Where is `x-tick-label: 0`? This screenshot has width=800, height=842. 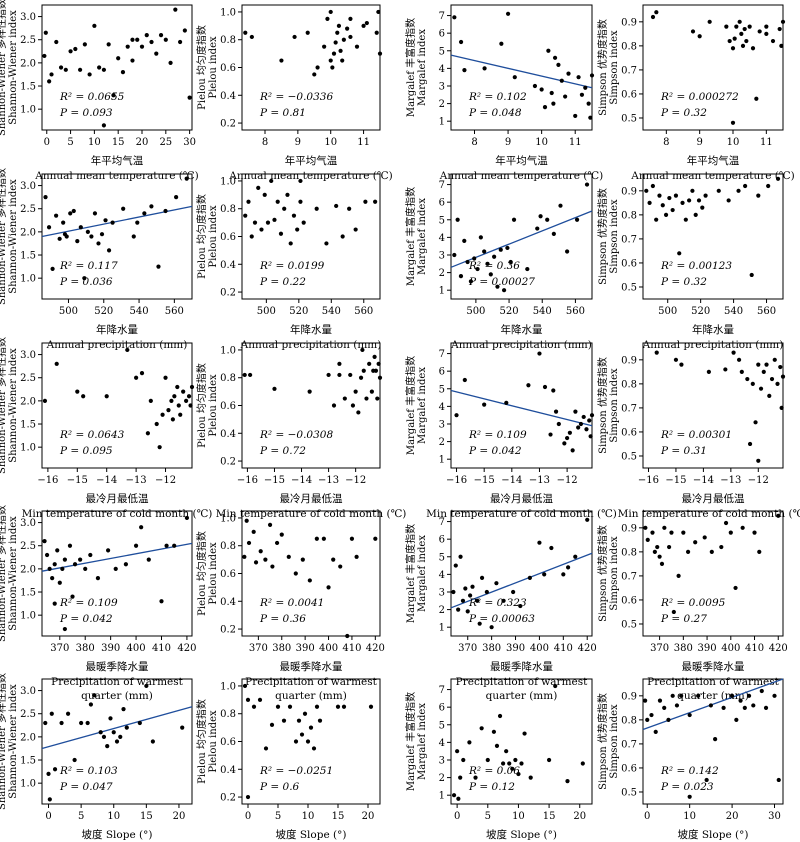
x-tick-label: 0 is located at coordinates (48, 816).